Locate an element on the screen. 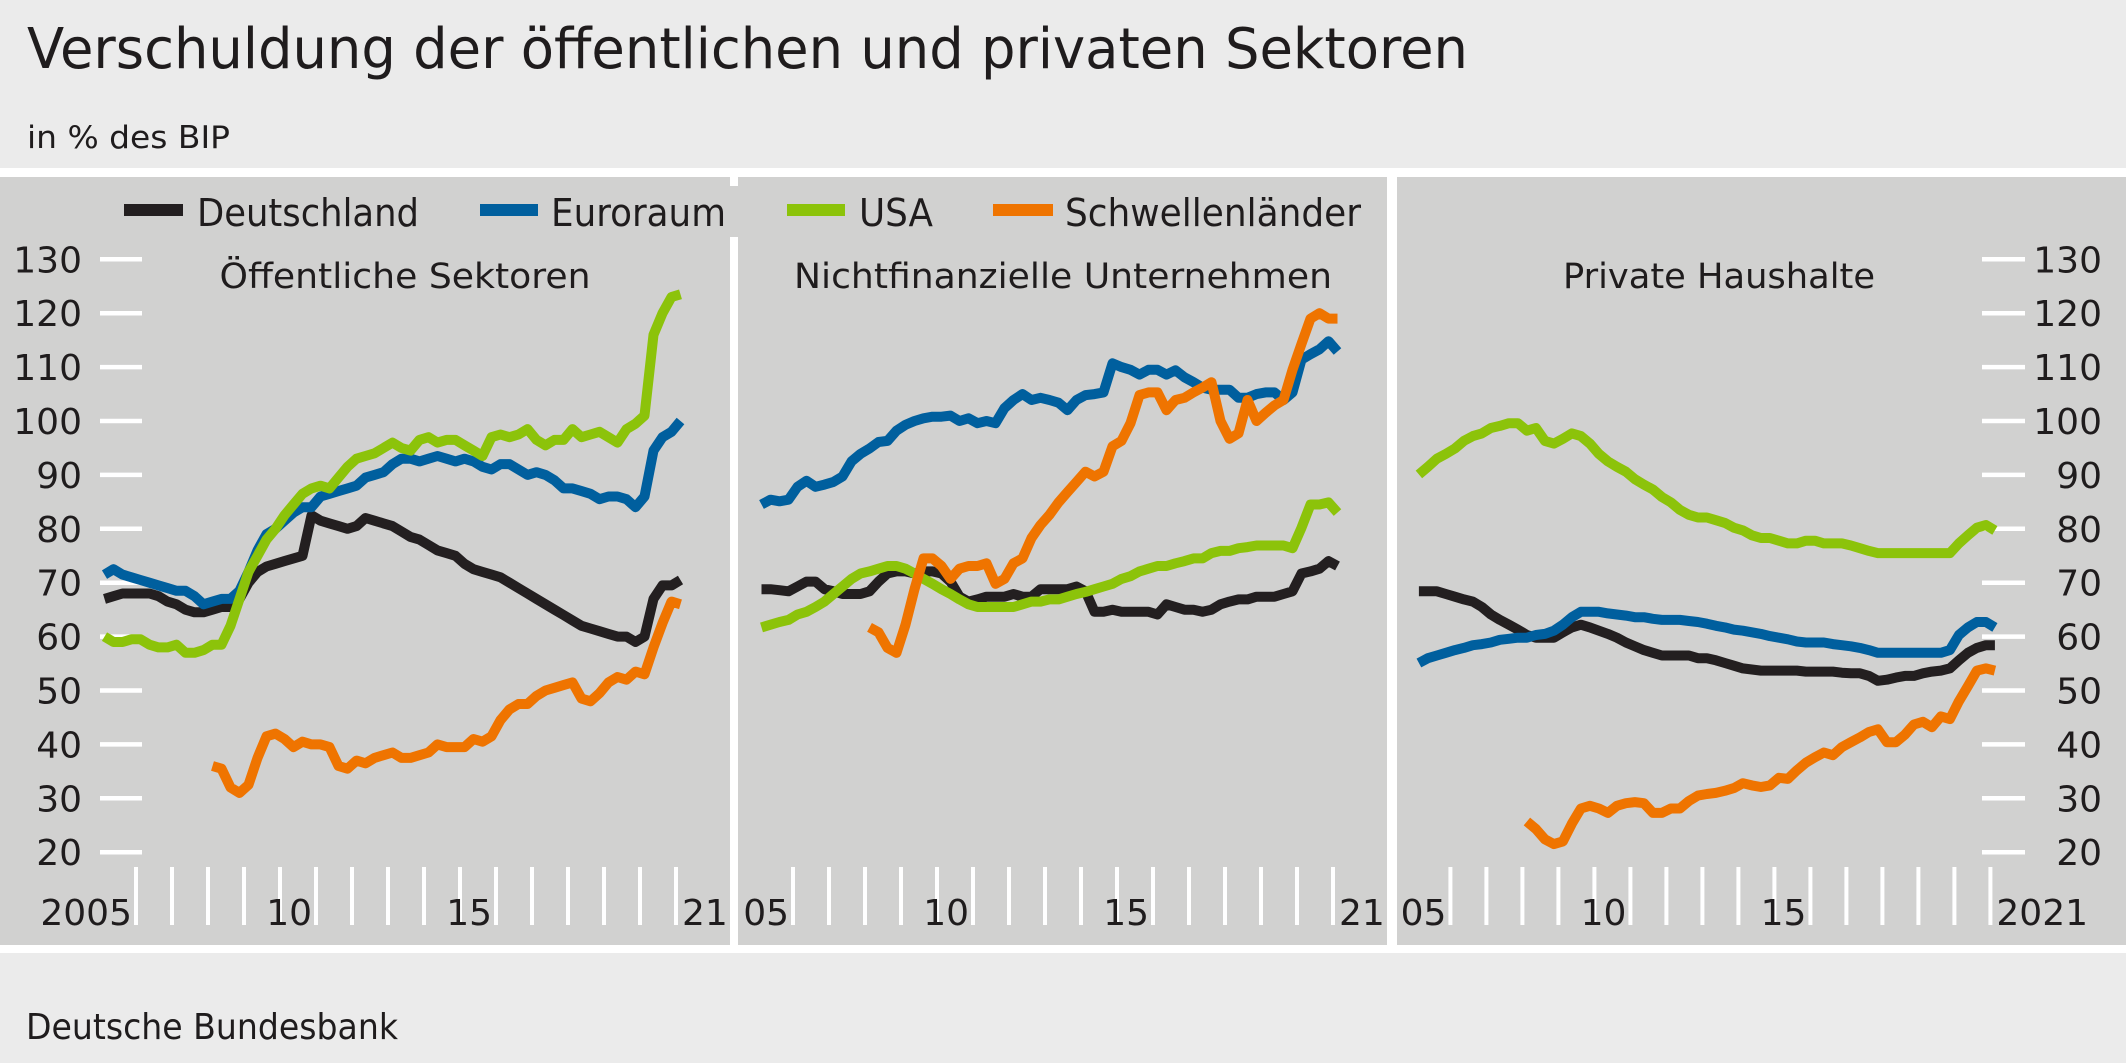 Image resolution: width=2126 pixels, height=1063 pixels. chart-subtitle: in % des BIP is located at coordinates (128, 138).